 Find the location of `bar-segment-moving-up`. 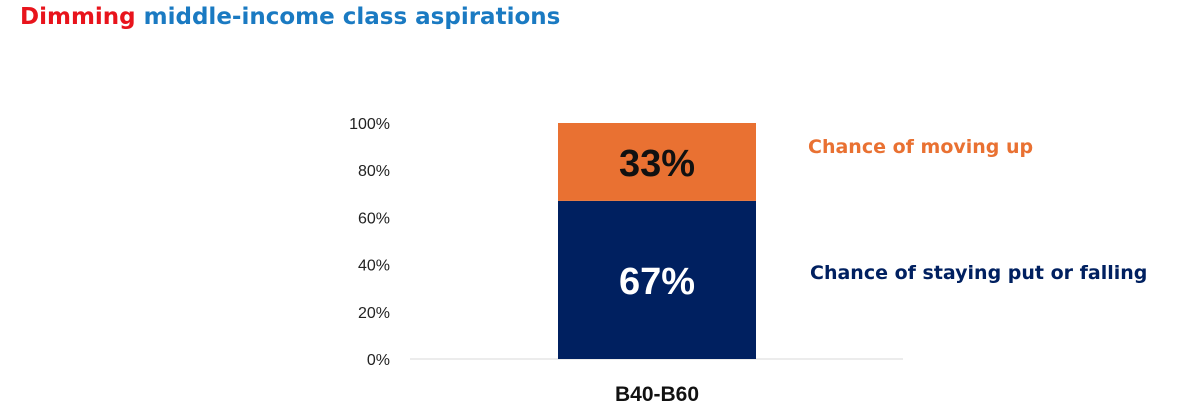

bar-segment-moving-up is located at coordinates (657, 162).